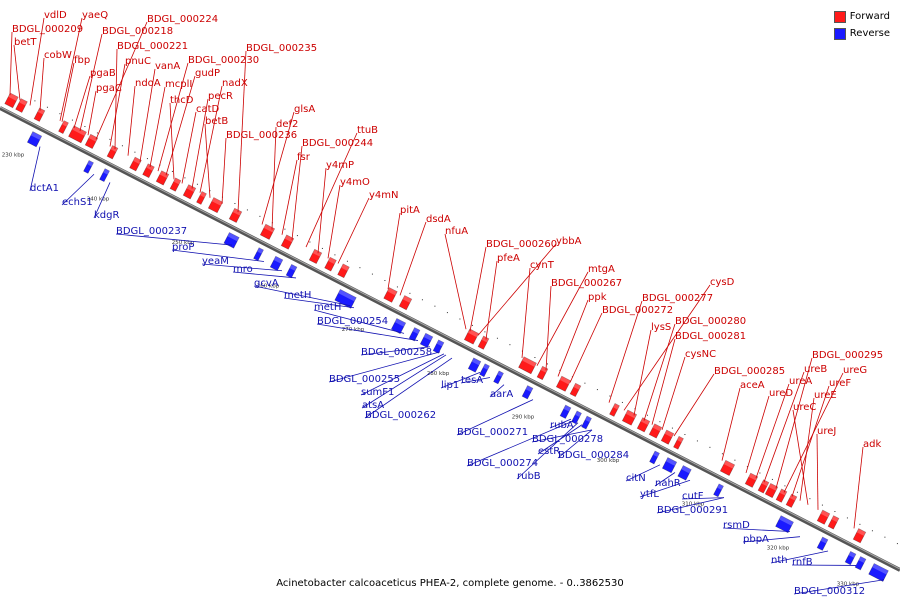  I want to click on legend-label-reverse: Reverse, so click(869, 33).